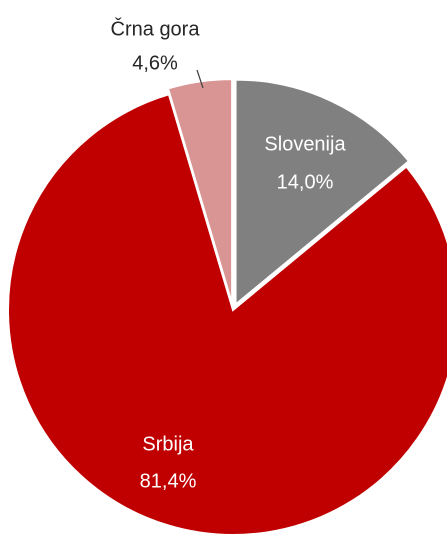  I want to click on slice-label: Slovenija, so click(305, 144).